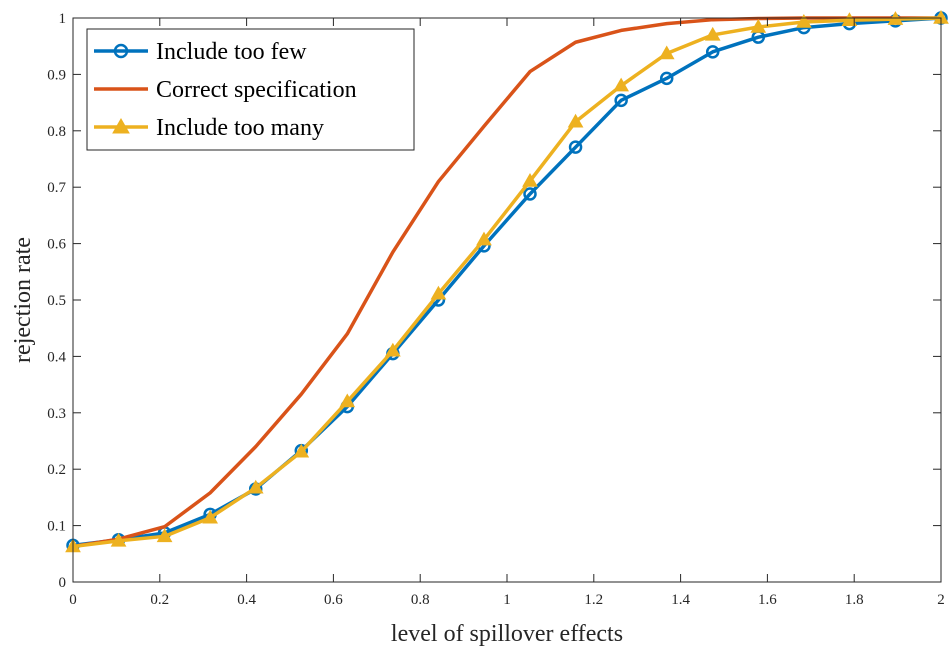 The height and width of the screenshot is (646, 949). I want to click on y-tick-label: 0.6, so click(56, 245).